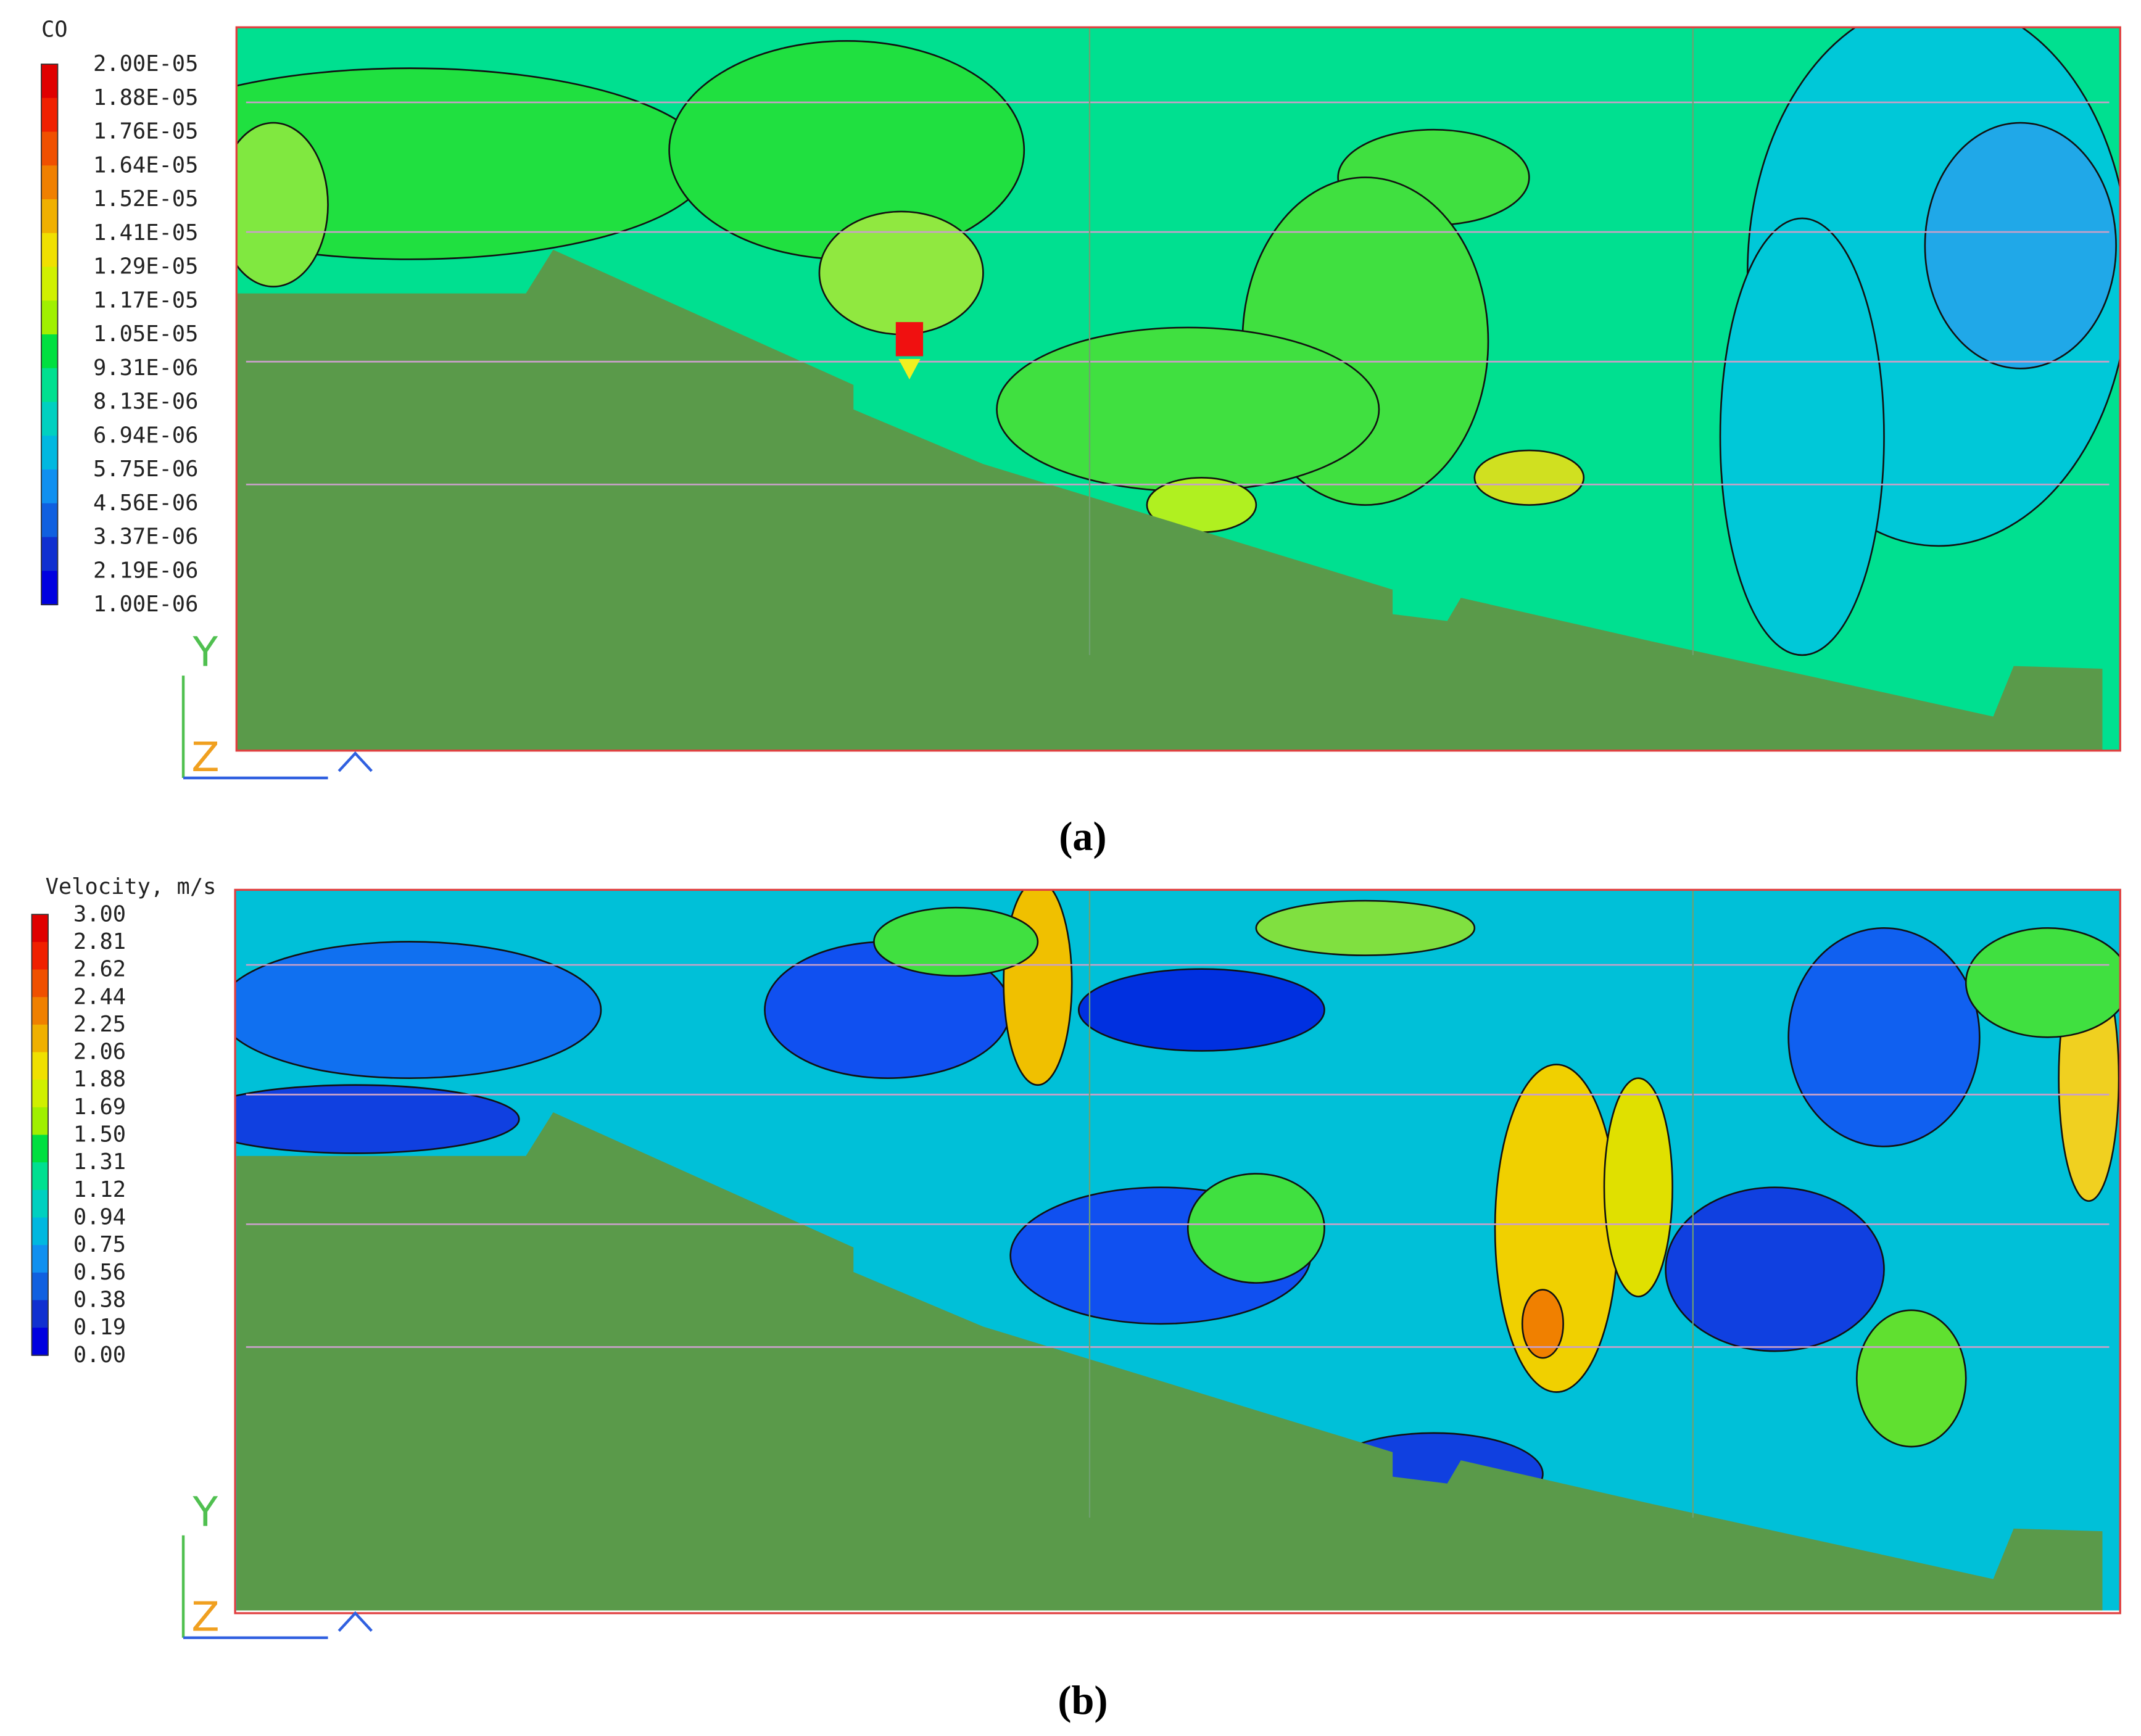  I want to click on source-marker, so click(910, 339).